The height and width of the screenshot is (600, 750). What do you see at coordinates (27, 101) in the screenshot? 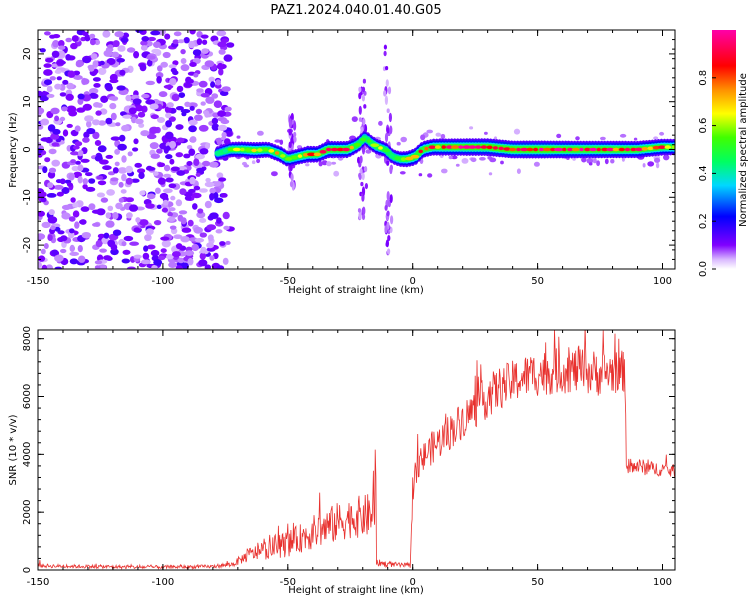
I see `y-tick-label: 10` at bounding box center [27, 101].